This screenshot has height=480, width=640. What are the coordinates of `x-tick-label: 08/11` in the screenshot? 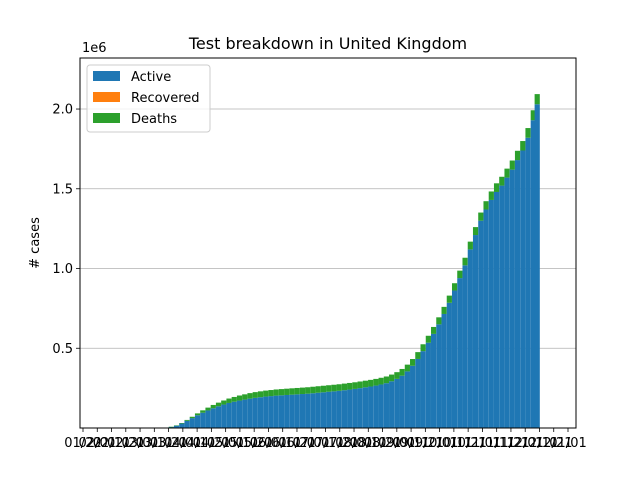 It's located at (368, 443).